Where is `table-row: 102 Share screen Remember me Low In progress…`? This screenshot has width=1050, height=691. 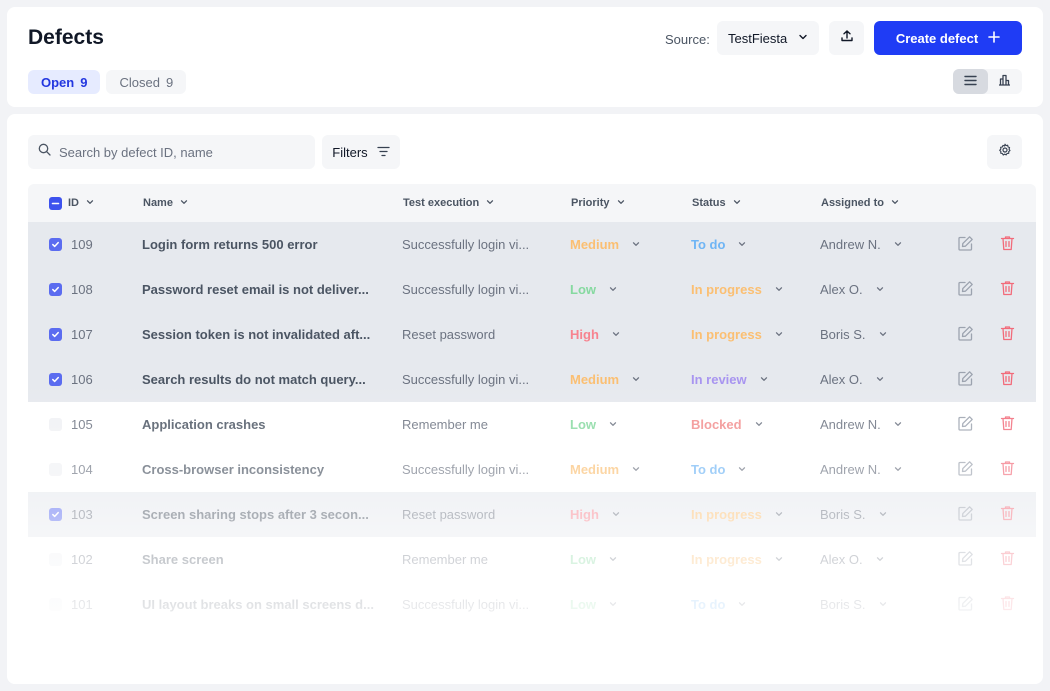
table-row: 102 Share screen Remember me Low In progress… is located at coordinates (532, 559).